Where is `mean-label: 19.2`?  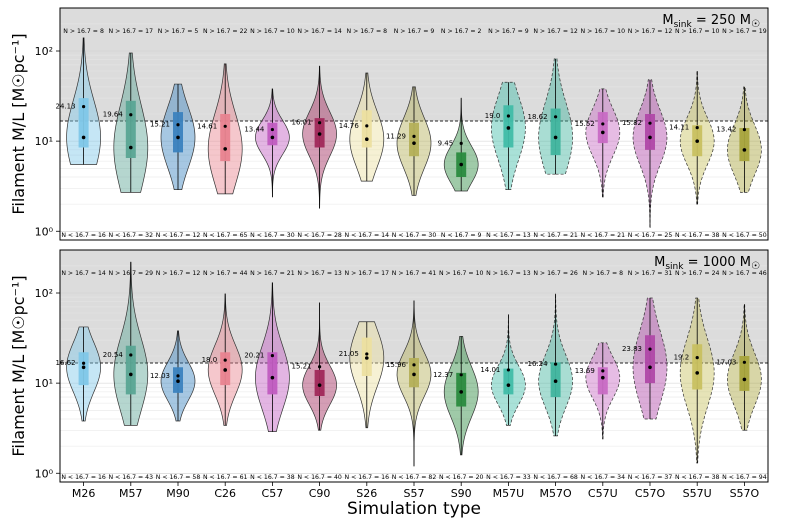 mean-label: 19.2 is located at coordinates (682, 358).